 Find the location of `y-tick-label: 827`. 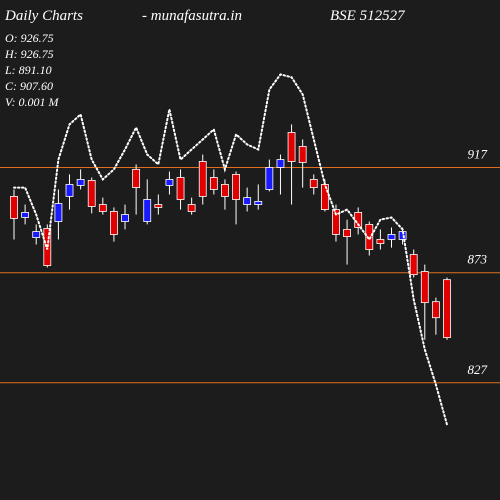

y-tick-label: 827 is located at coordinates (478, 369).